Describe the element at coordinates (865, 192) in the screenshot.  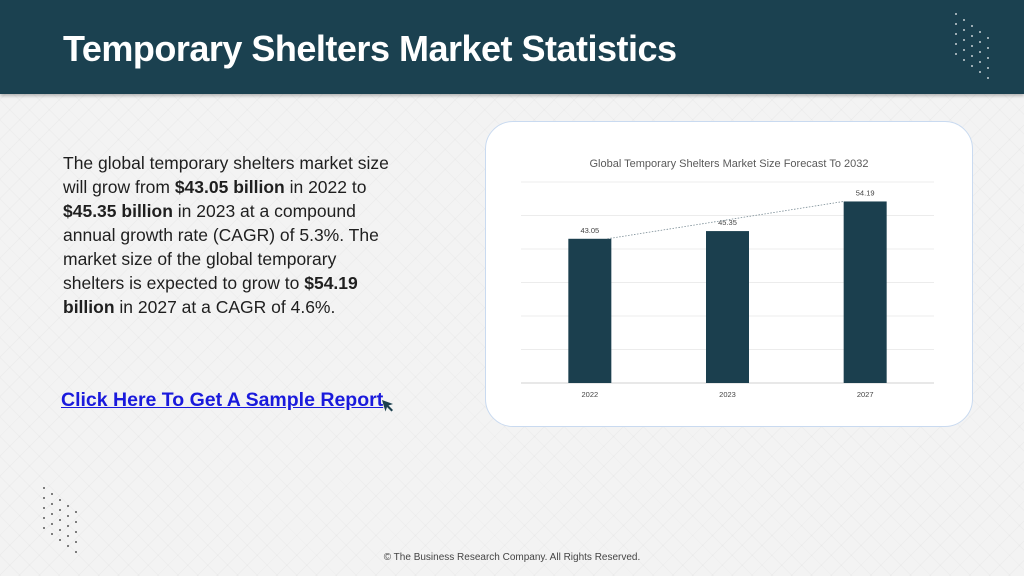
I see `data-label: 54.19` at that location.